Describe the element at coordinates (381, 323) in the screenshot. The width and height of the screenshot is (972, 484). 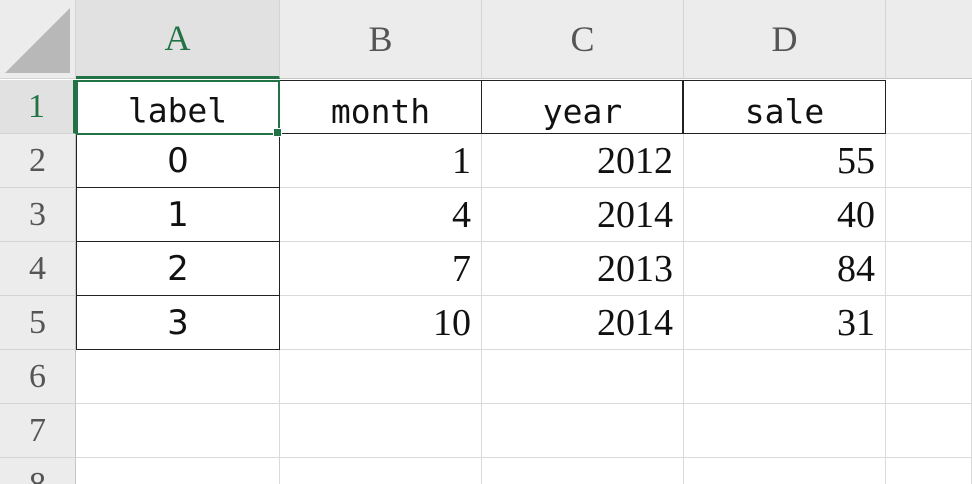
I see `cell-b5: 10` at that location.